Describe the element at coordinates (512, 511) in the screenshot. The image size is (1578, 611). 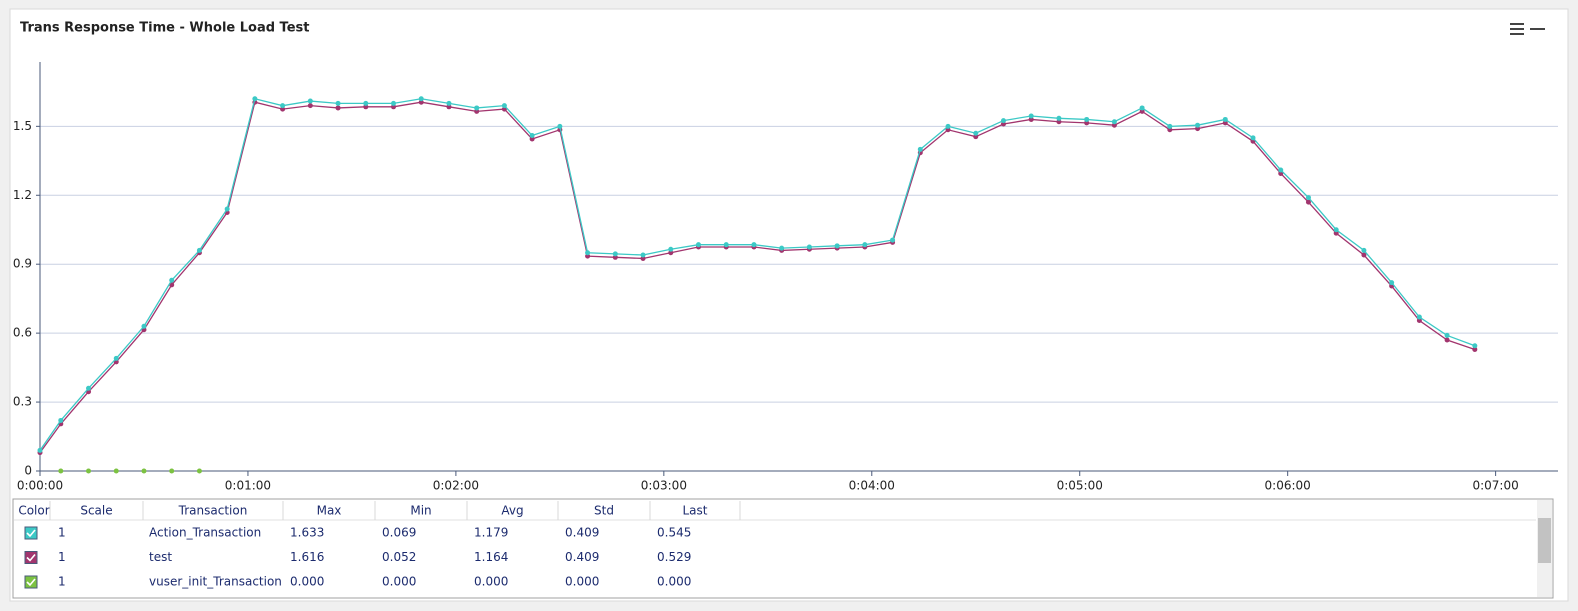
I see `column-header: Avg` at that location.